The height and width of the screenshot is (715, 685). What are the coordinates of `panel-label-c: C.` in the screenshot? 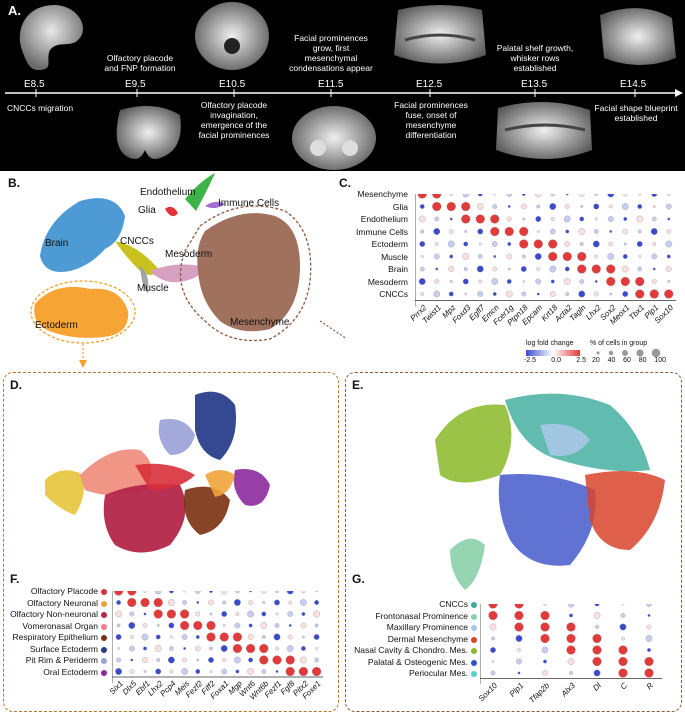 It's located at (345, 183).